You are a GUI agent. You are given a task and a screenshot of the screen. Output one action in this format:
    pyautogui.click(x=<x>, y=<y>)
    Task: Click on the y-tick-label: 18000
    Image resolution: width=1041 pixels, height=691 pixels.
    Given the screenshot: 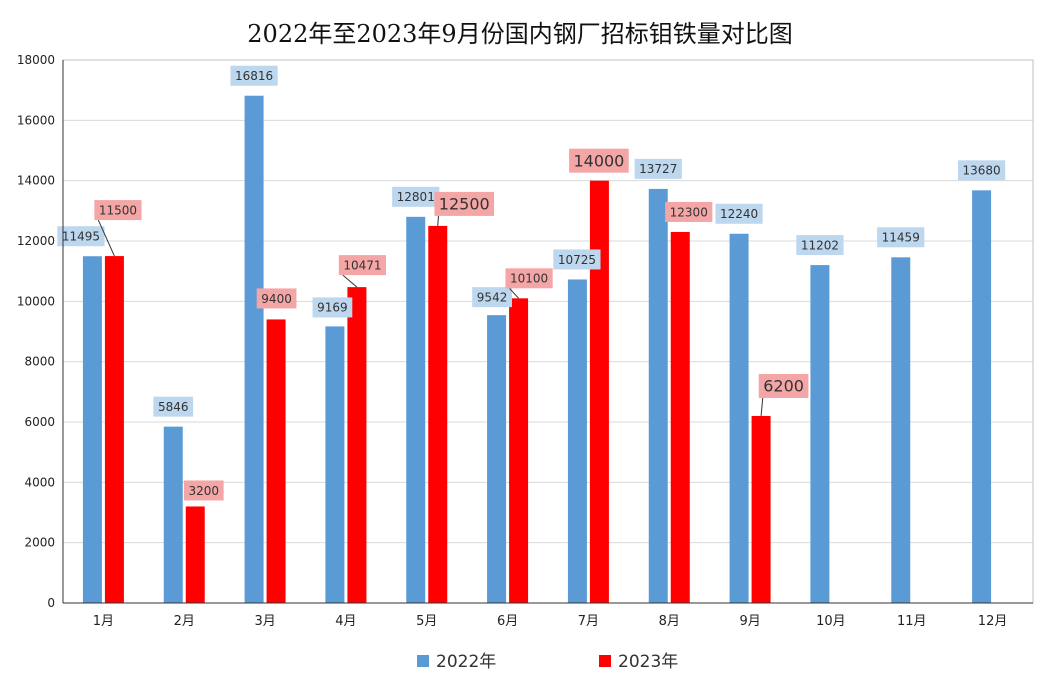 What is the action you would take?
    pyautogui.click(x=36, y=60)
    